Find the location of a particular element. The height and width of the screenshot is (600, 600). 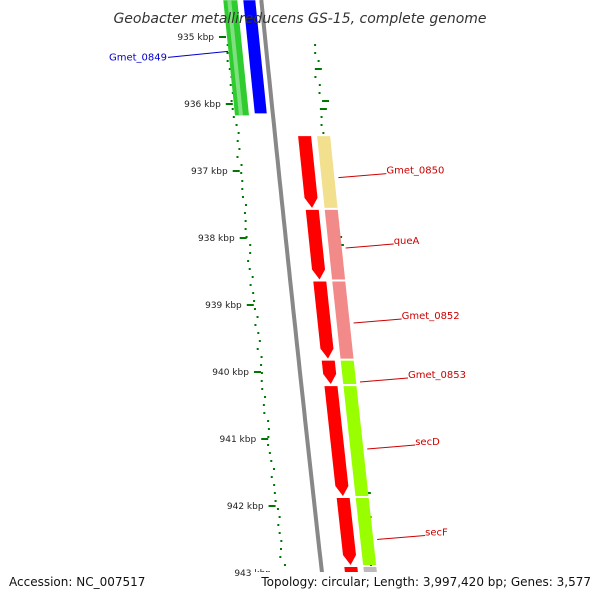

feature-highlight is located at coordinates (235, 58).